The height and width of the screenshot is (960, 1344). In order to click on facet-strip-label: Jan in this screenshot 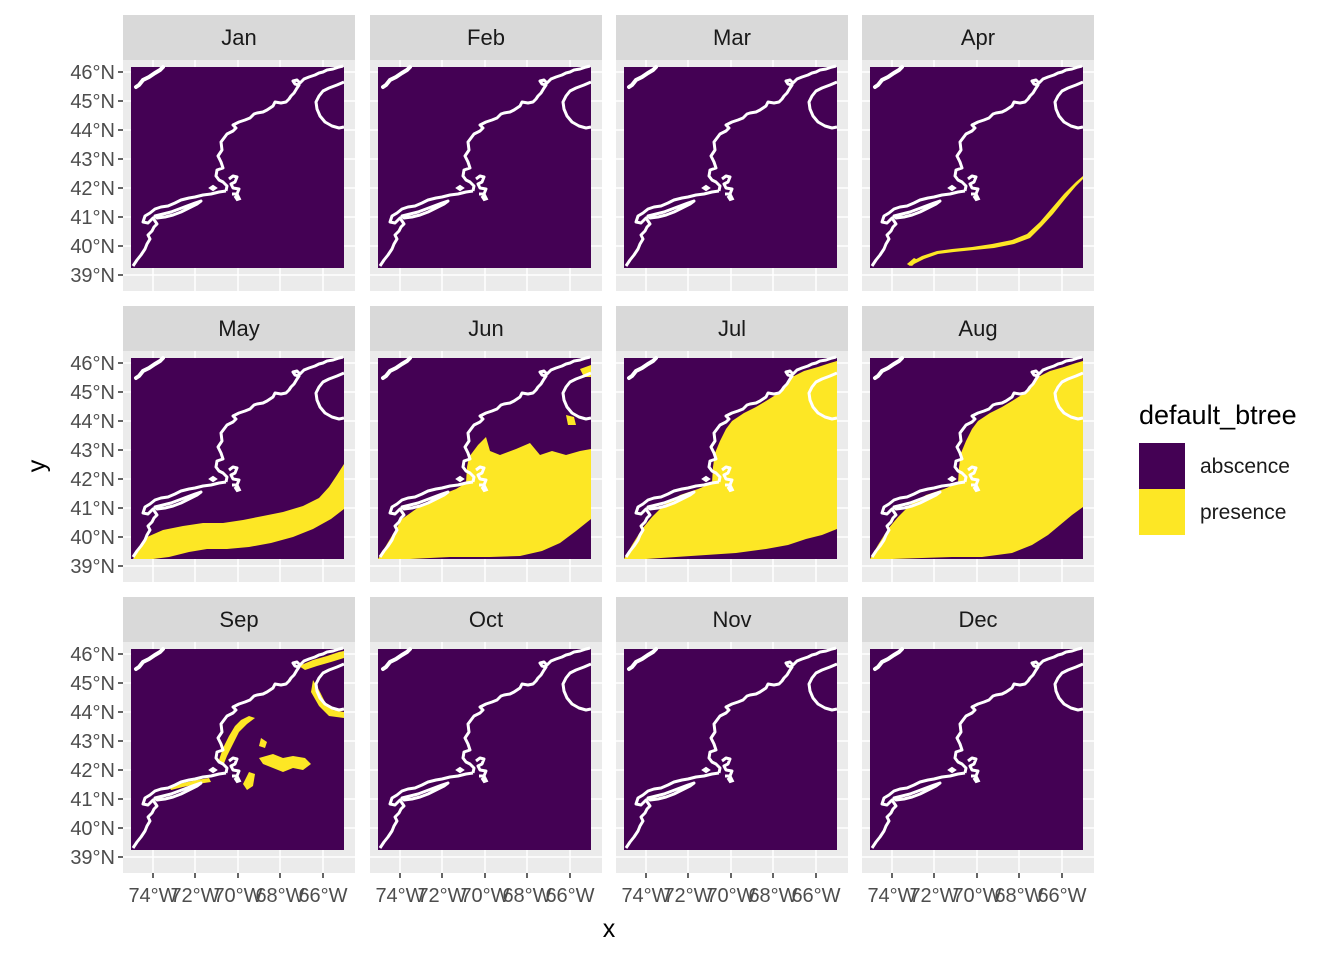, I will do `click(238, 37)`.